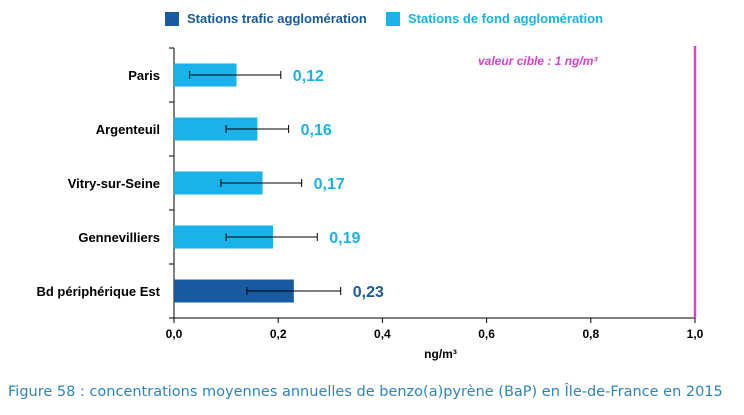  I want to click on data-label: 0,23, so click(368, 292).